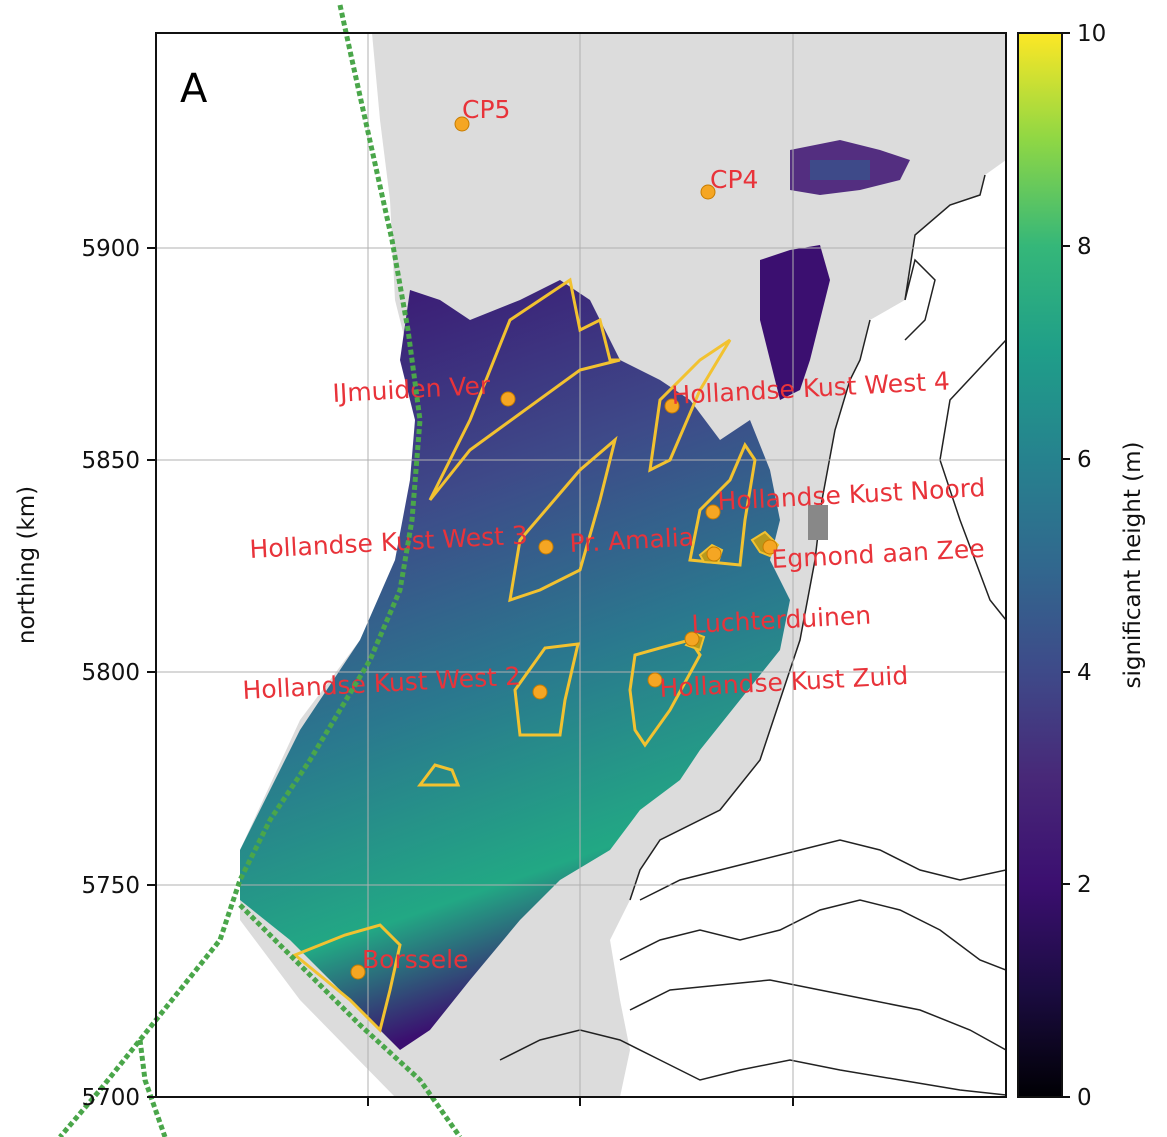 This screenshot has height=1137, width=1167. Describe the element at coordinates (347, 978) in the screenshot. I see `outline-borssele` at that location.